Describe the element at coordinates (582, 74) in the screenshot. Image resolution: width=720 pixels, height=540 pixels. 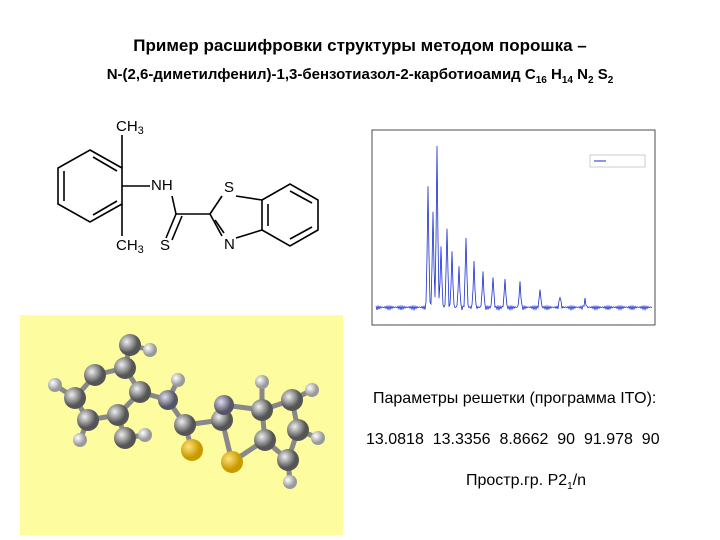
I see `el: N` at that location.